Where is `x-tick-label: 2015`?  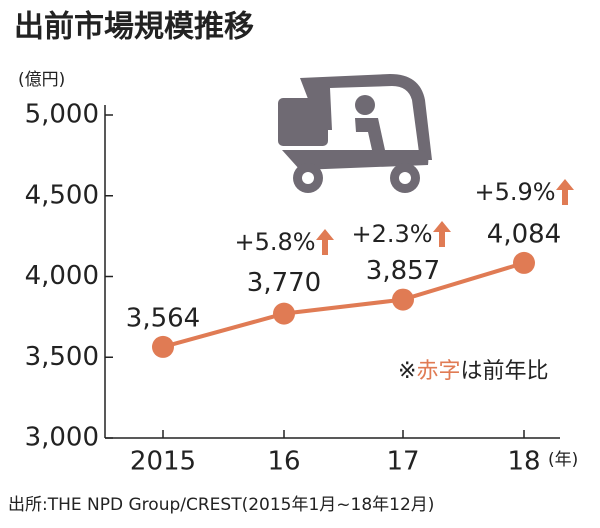 x-tick-label: 2015 is located at coordinates (163, 462).